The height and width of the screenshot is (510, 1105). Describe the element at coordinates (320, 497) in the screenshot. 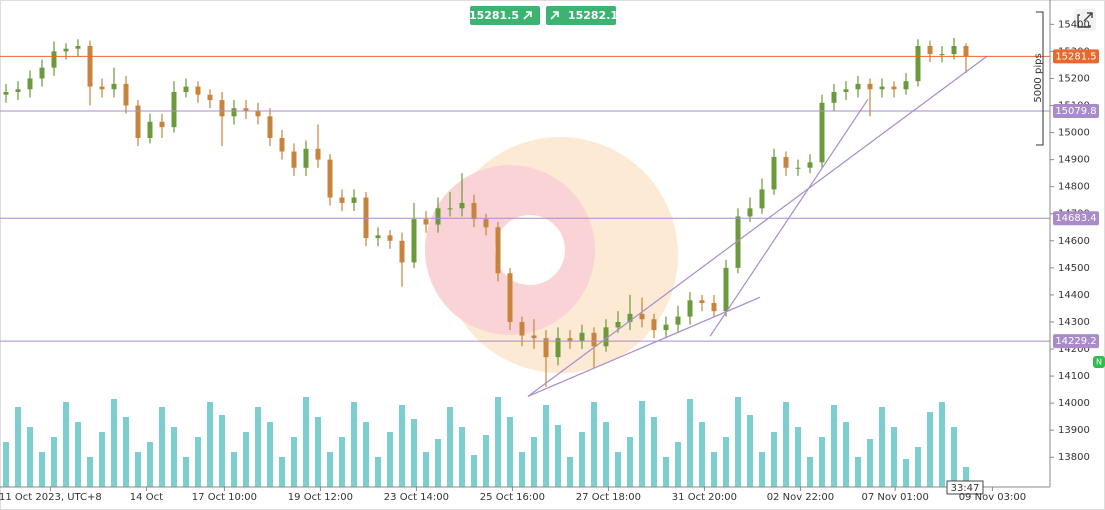

I see `x-tick-label: 19 Oct 12:00` at that location.